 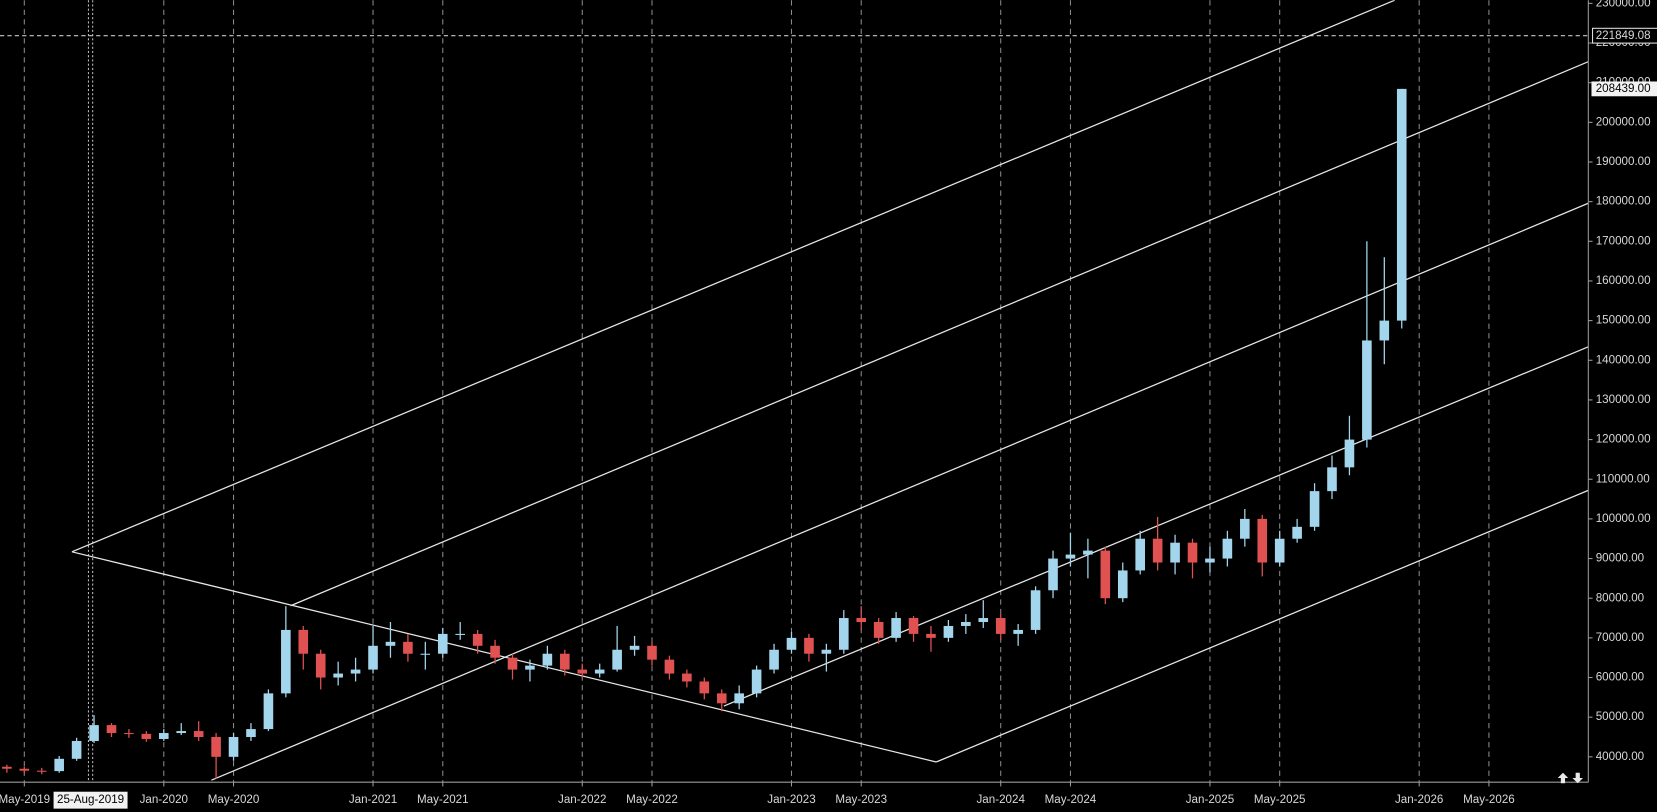 What do you see at coordinates (1623, 280) in the screenshot?
I see `y-tick-label: 160000.00` at bounding box center [1623, 280].